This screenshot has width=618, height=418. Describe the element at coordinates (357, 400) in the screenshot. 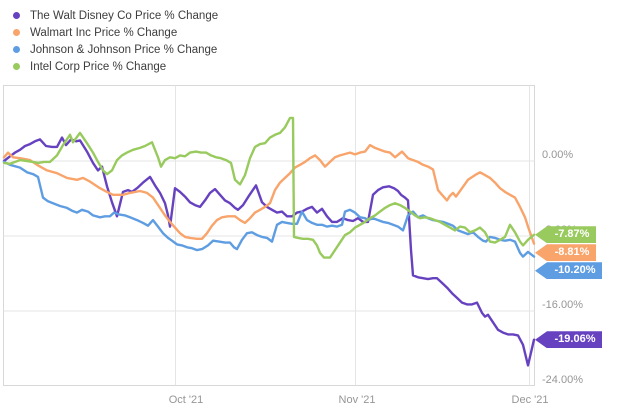

I see `x-axis-label: Nov '21` at that location.